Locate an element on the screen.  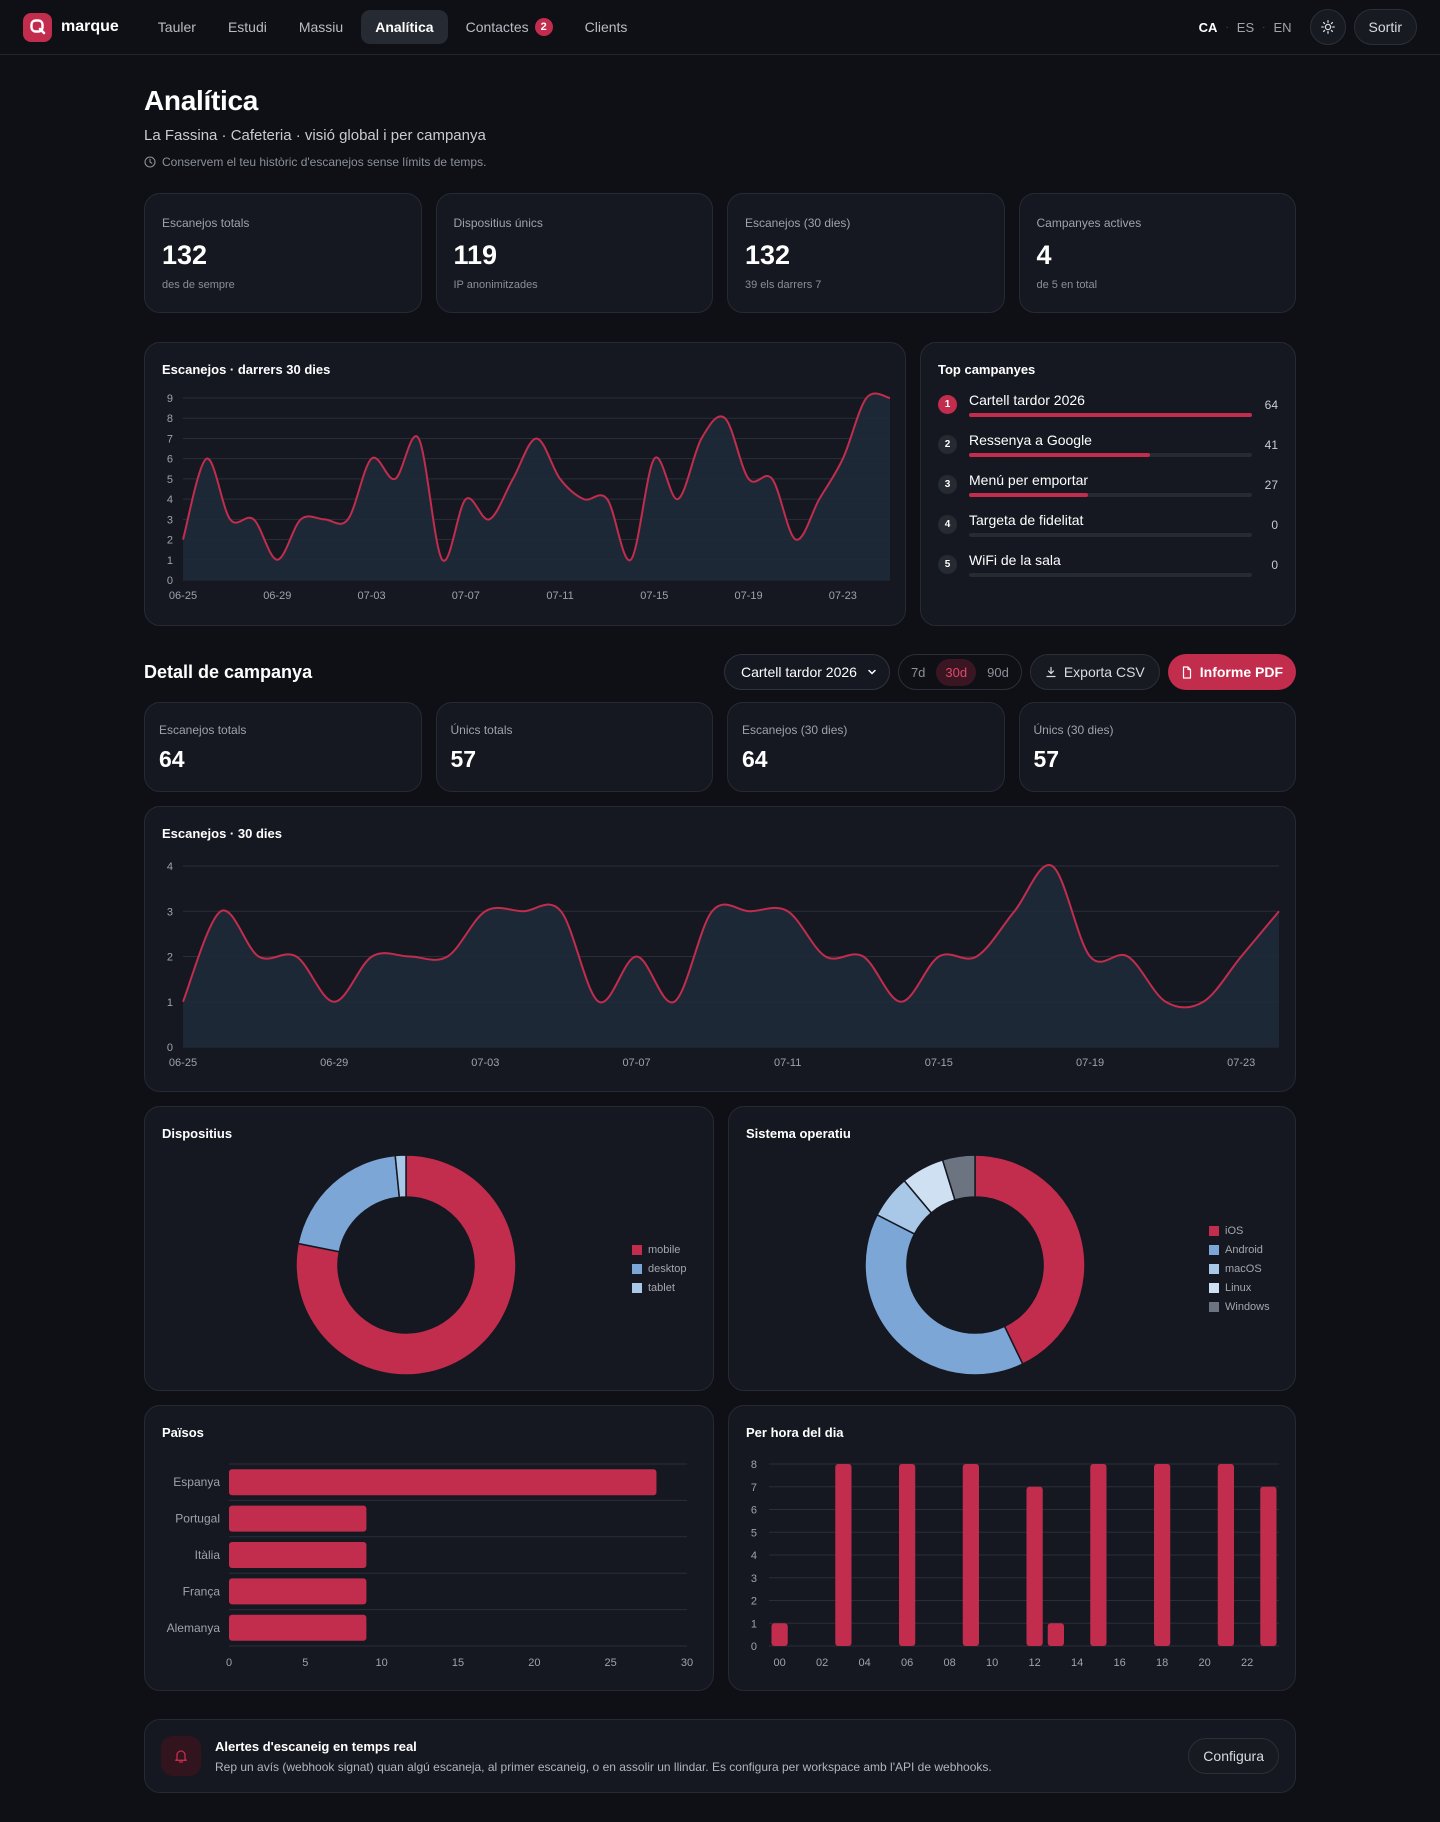
x-tick-label: 00 is located at coordinates (780, 1663).